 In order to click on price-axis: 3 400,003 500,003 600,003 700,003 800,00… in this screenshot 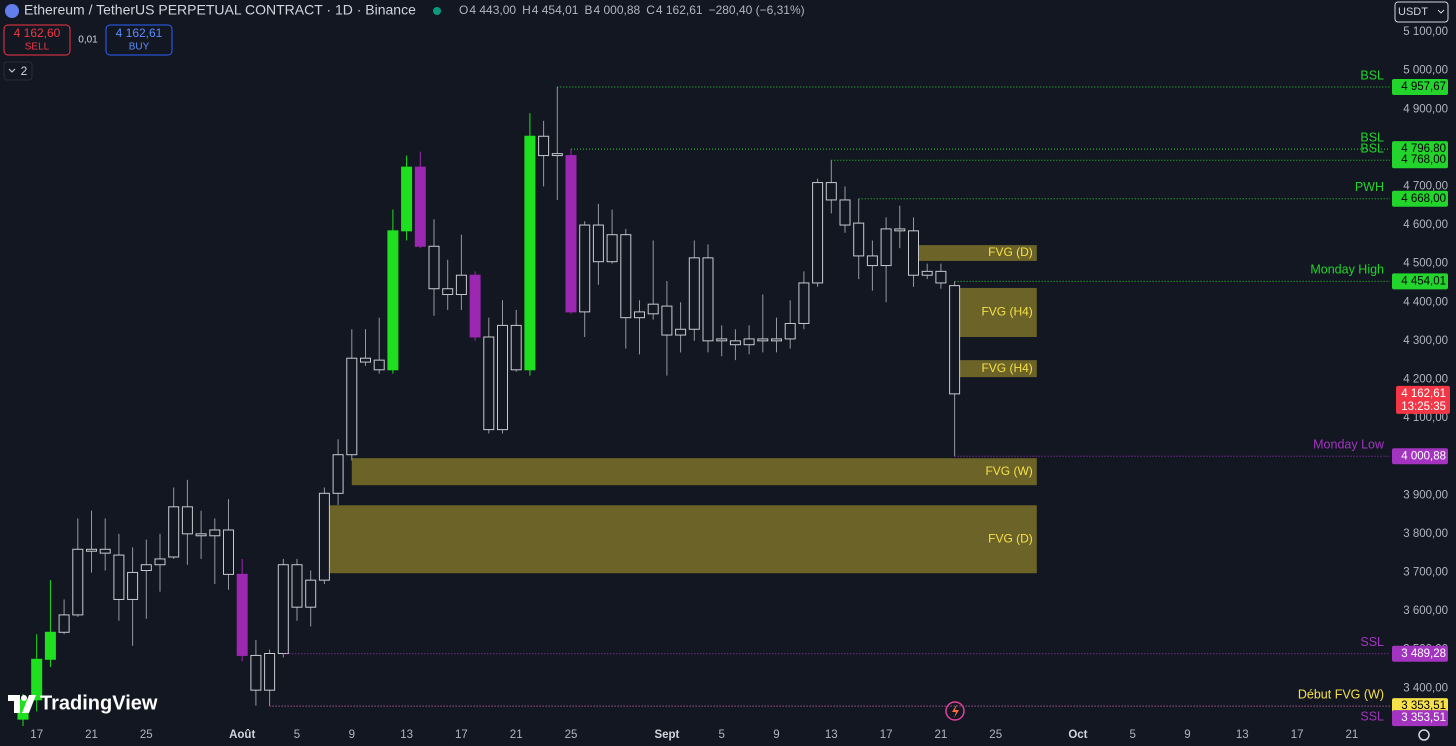, I will do `click(1423, 373)`.